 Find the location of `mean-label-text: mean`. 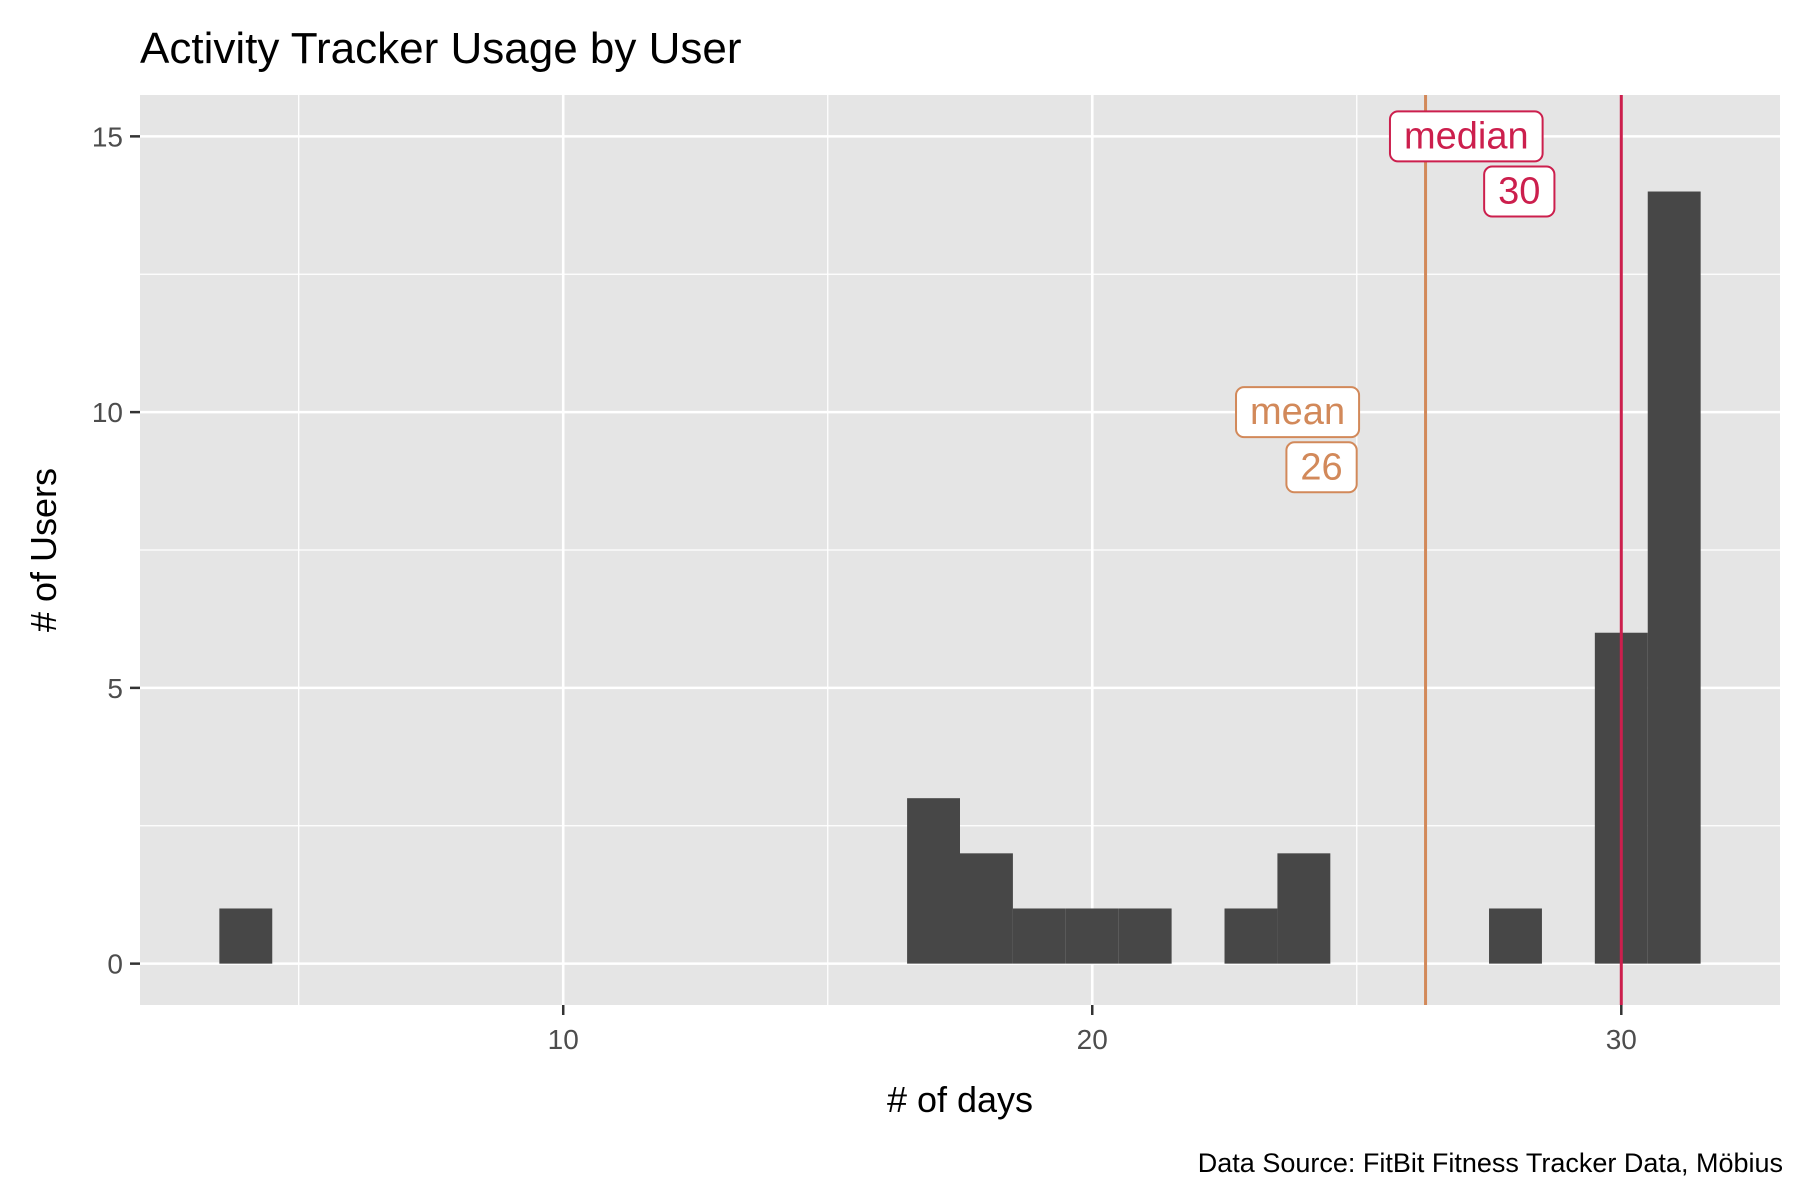

mean-label-text: mean is located at coordinates (1297, 412).